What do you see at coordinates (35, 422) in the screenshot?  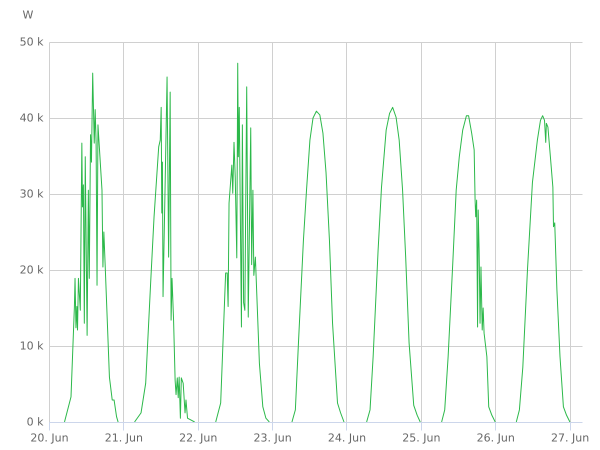 I see `y-tick-label: 0 k` at bounding box center [35, 422].